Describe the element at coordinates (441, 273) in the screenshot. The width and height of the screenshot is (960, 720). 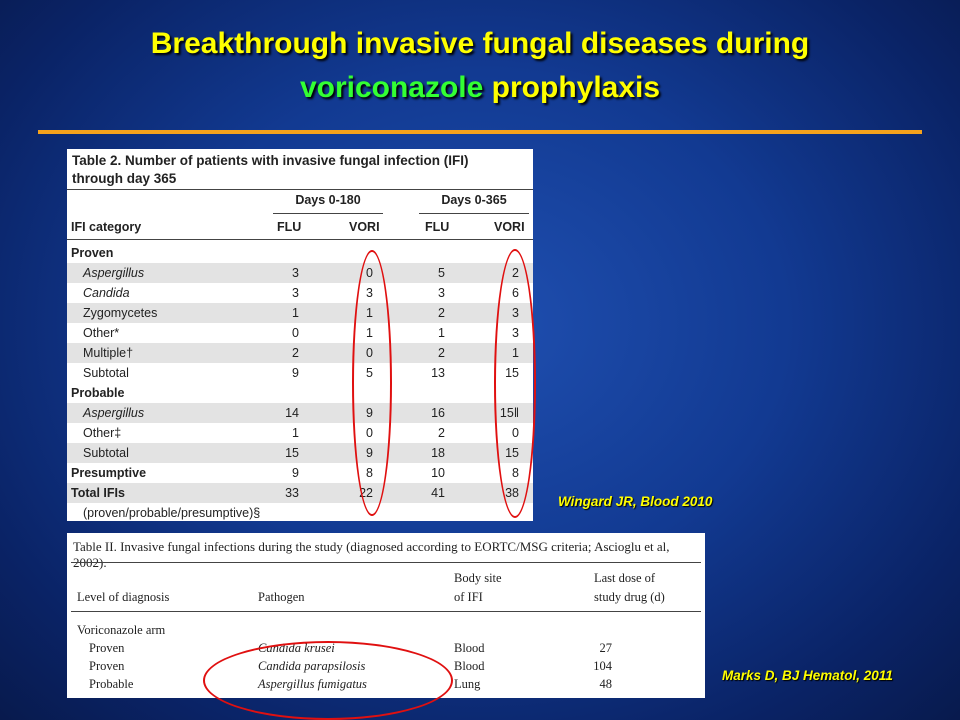
I see `row-value: 5` at that location.